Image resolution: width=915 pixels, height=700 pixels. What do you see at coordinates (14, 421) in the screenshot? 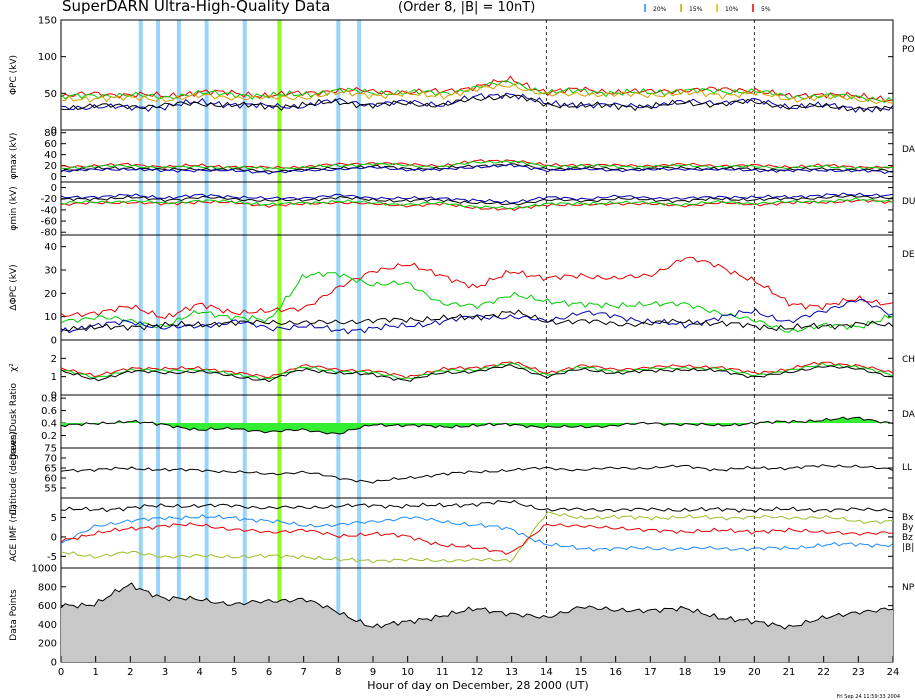
I see `y-axis-label: Dawn/Dusk Ratio` at bounding box center [14, 421].